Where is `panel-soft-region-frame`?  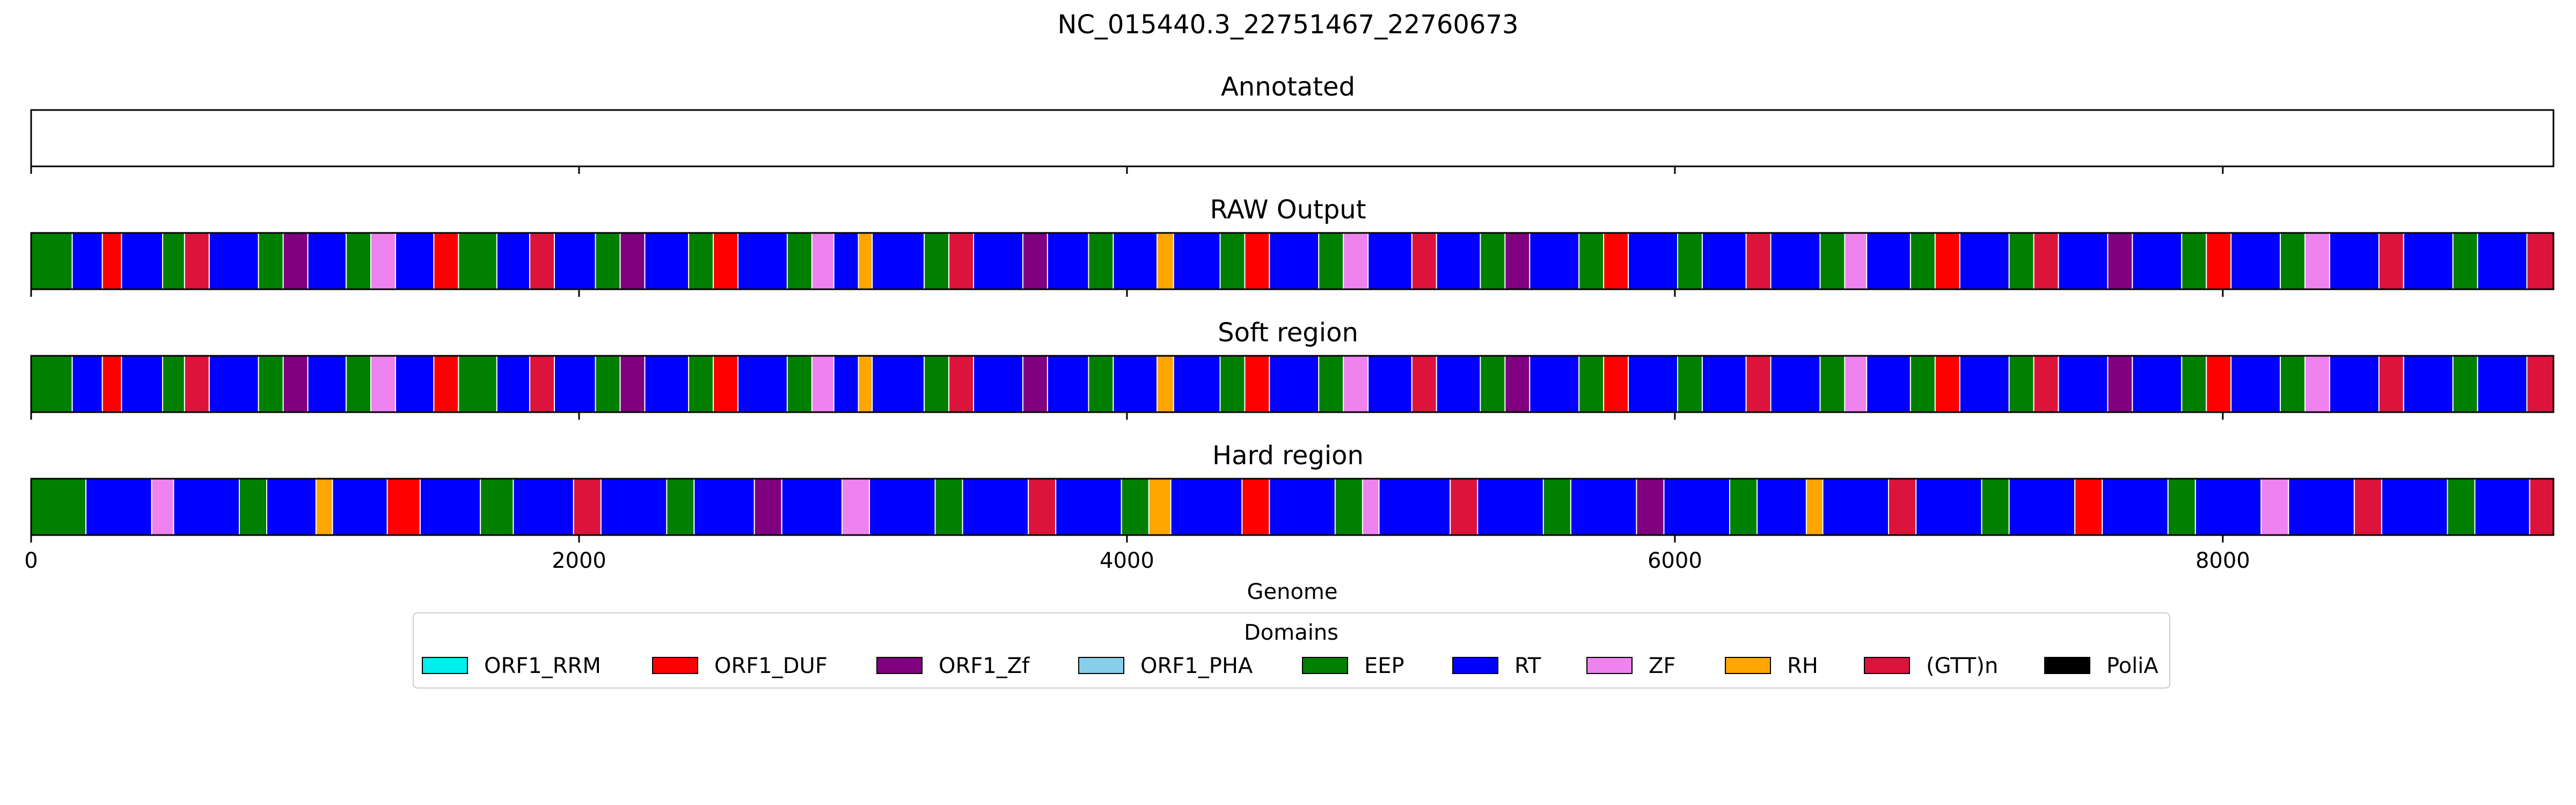
panel-soft-region-frame is located at coordinates (1292, 384).